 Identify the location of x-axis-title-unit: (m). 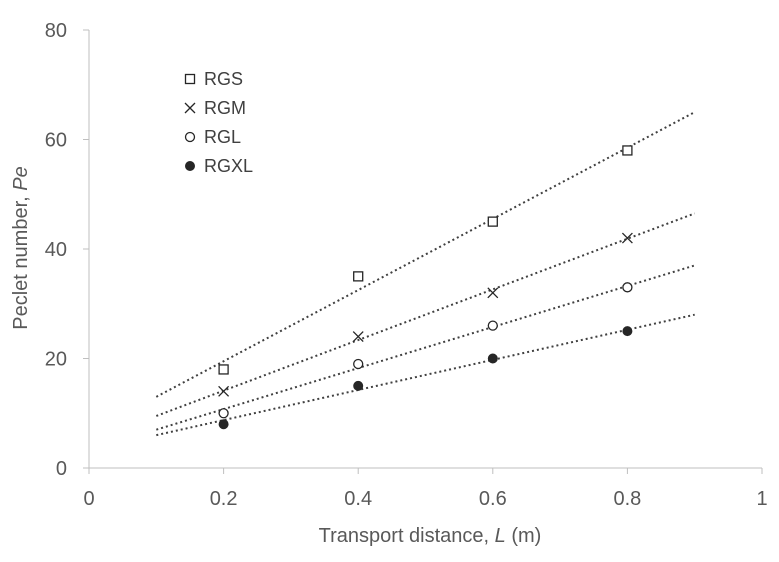
(524, 536).